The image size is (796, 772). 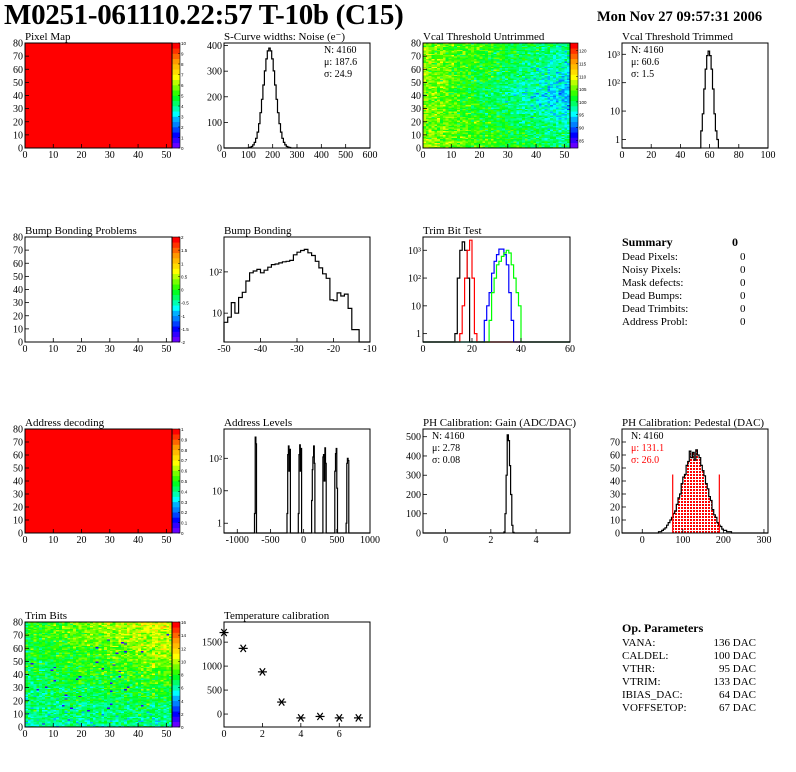 I want to click on palette-band, so click(x=176, y=318).